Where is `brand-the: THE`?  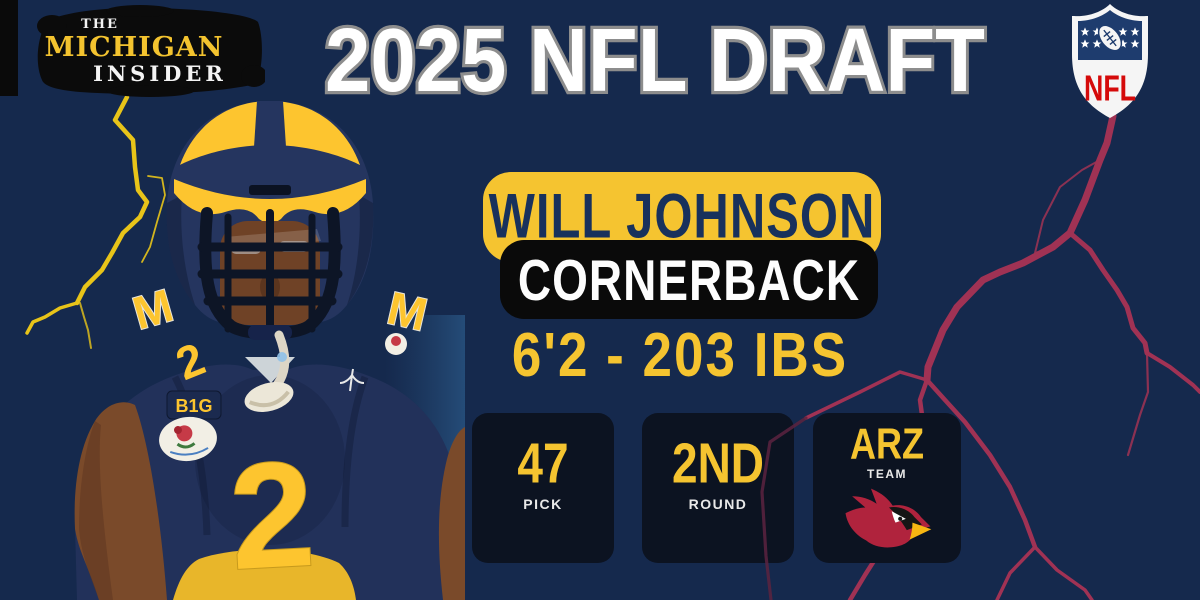 brand-the: THE is located at coordinates (100, 24).